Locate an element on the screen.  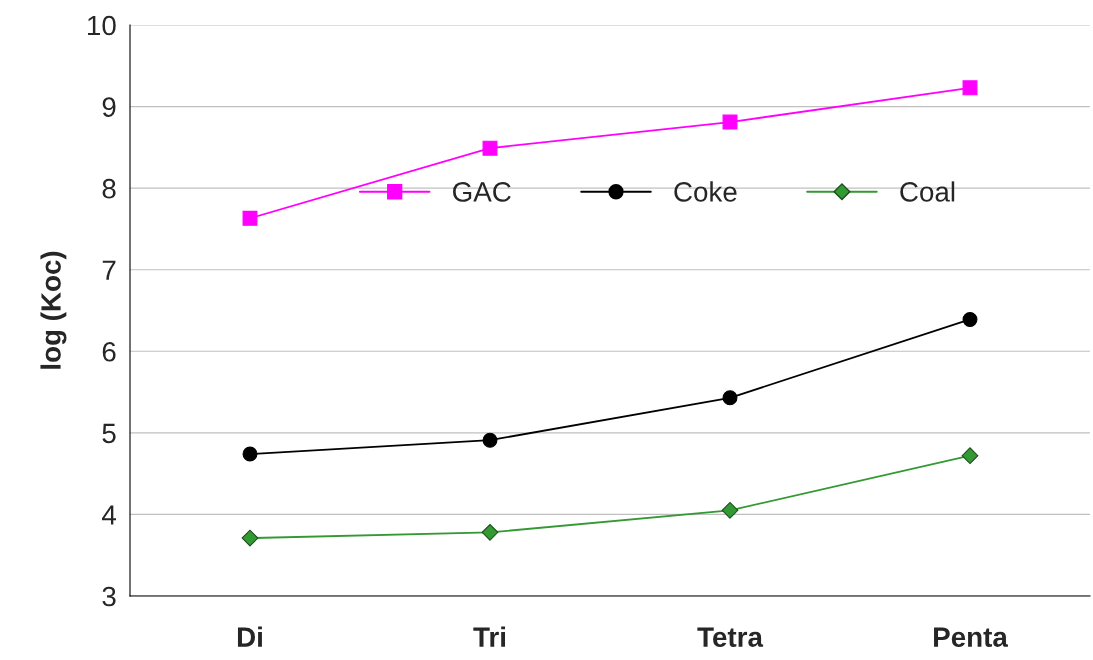
x-tick-label: Di is located at coordinates (249, 636).